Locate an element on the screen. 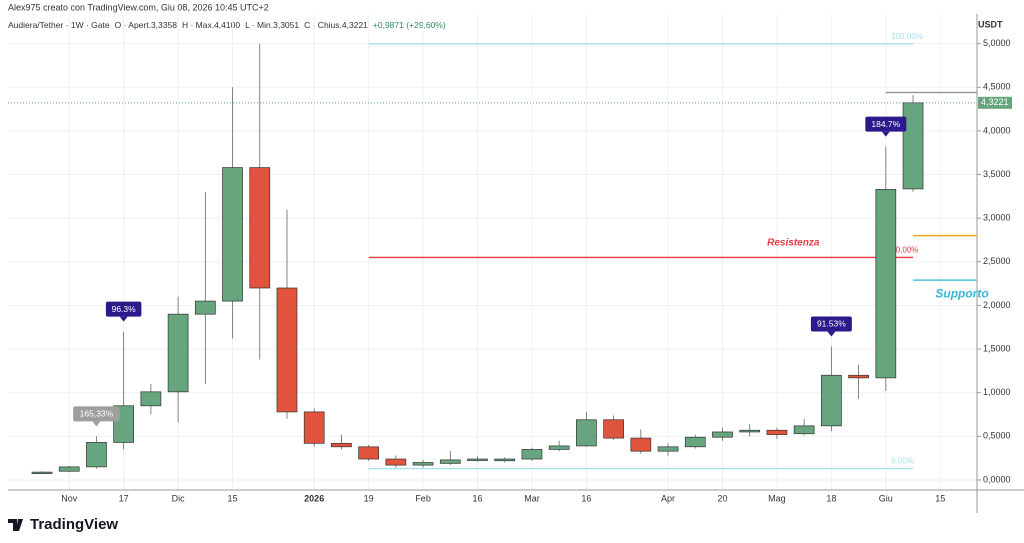  y-tick-label: 4,0000 is located at coordinates (997, 130).